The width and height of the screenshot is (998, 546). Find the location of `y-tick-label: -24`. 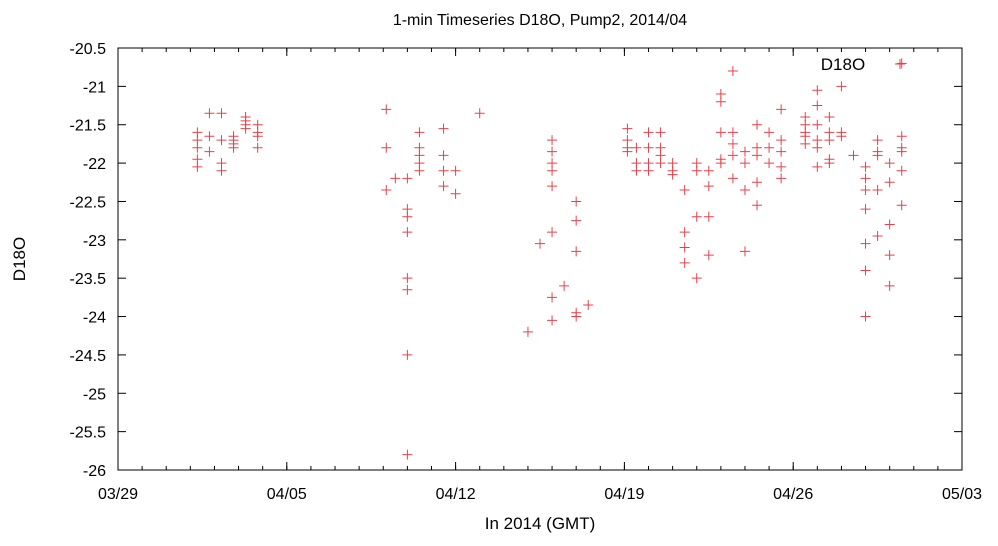

y-tick-label: -24 is located at coordinates (94, 318).